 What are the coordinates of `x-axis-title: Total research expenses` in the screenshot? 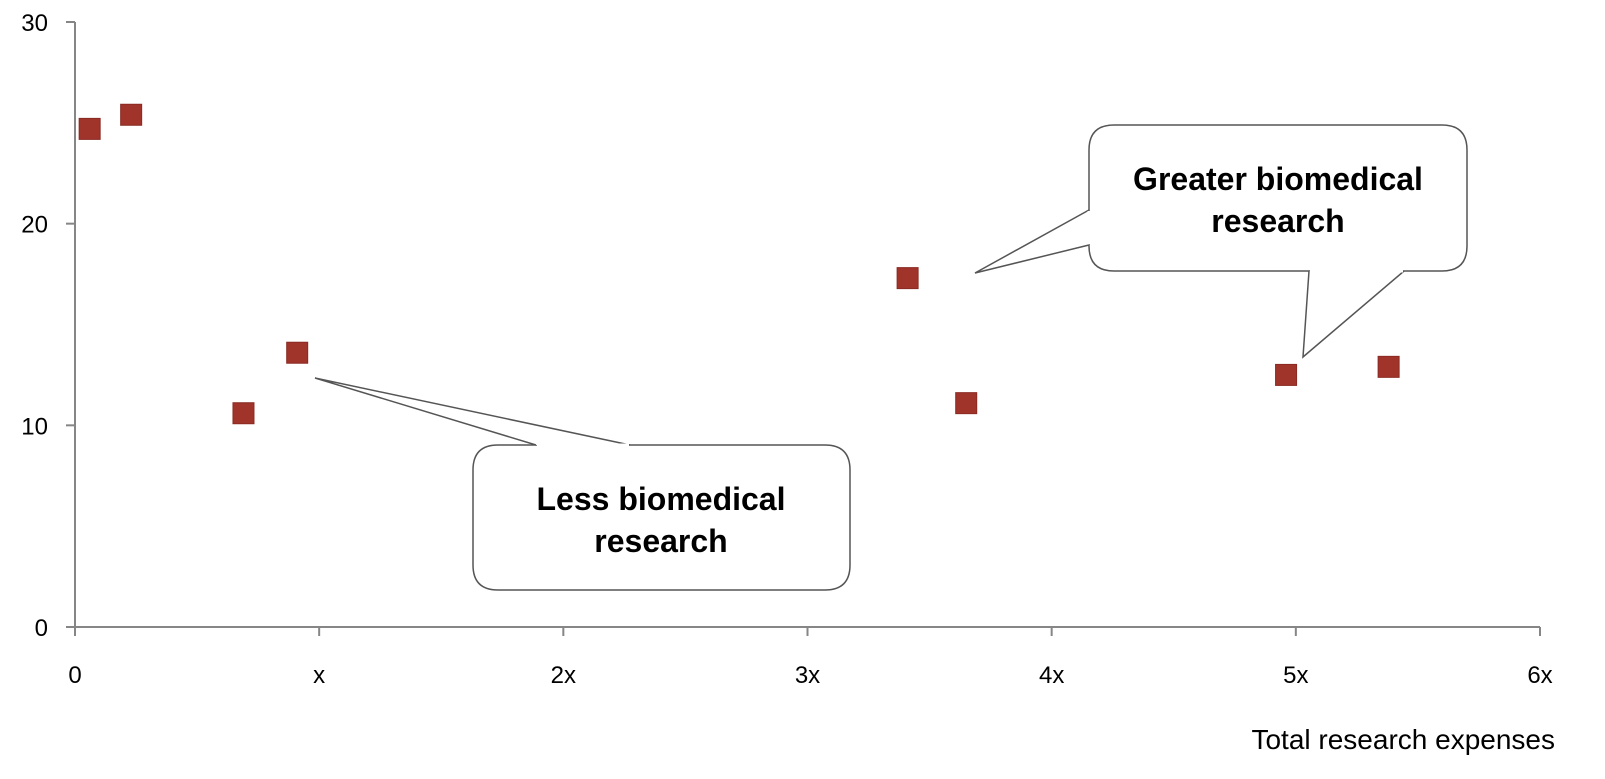 It's located at (1403, 739).